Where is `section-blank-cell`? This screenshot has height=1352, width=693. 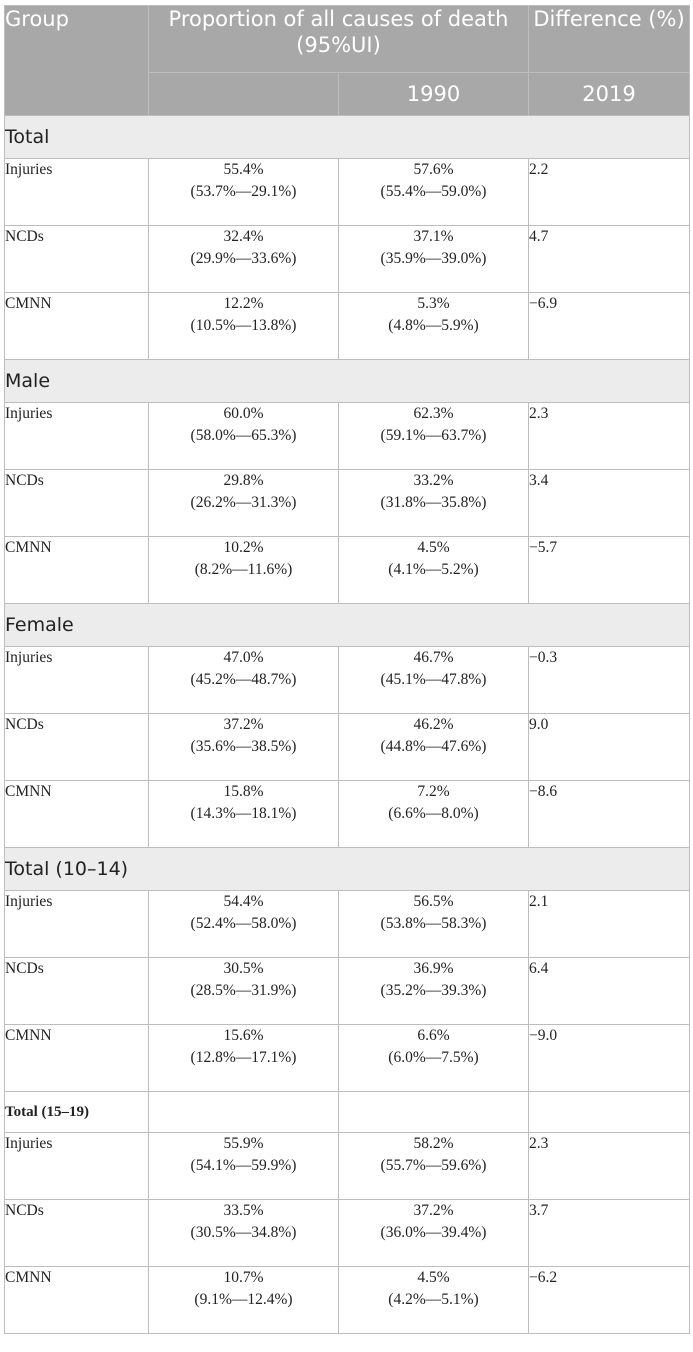 section-blank-cell is located at coordinates (609, 1112).